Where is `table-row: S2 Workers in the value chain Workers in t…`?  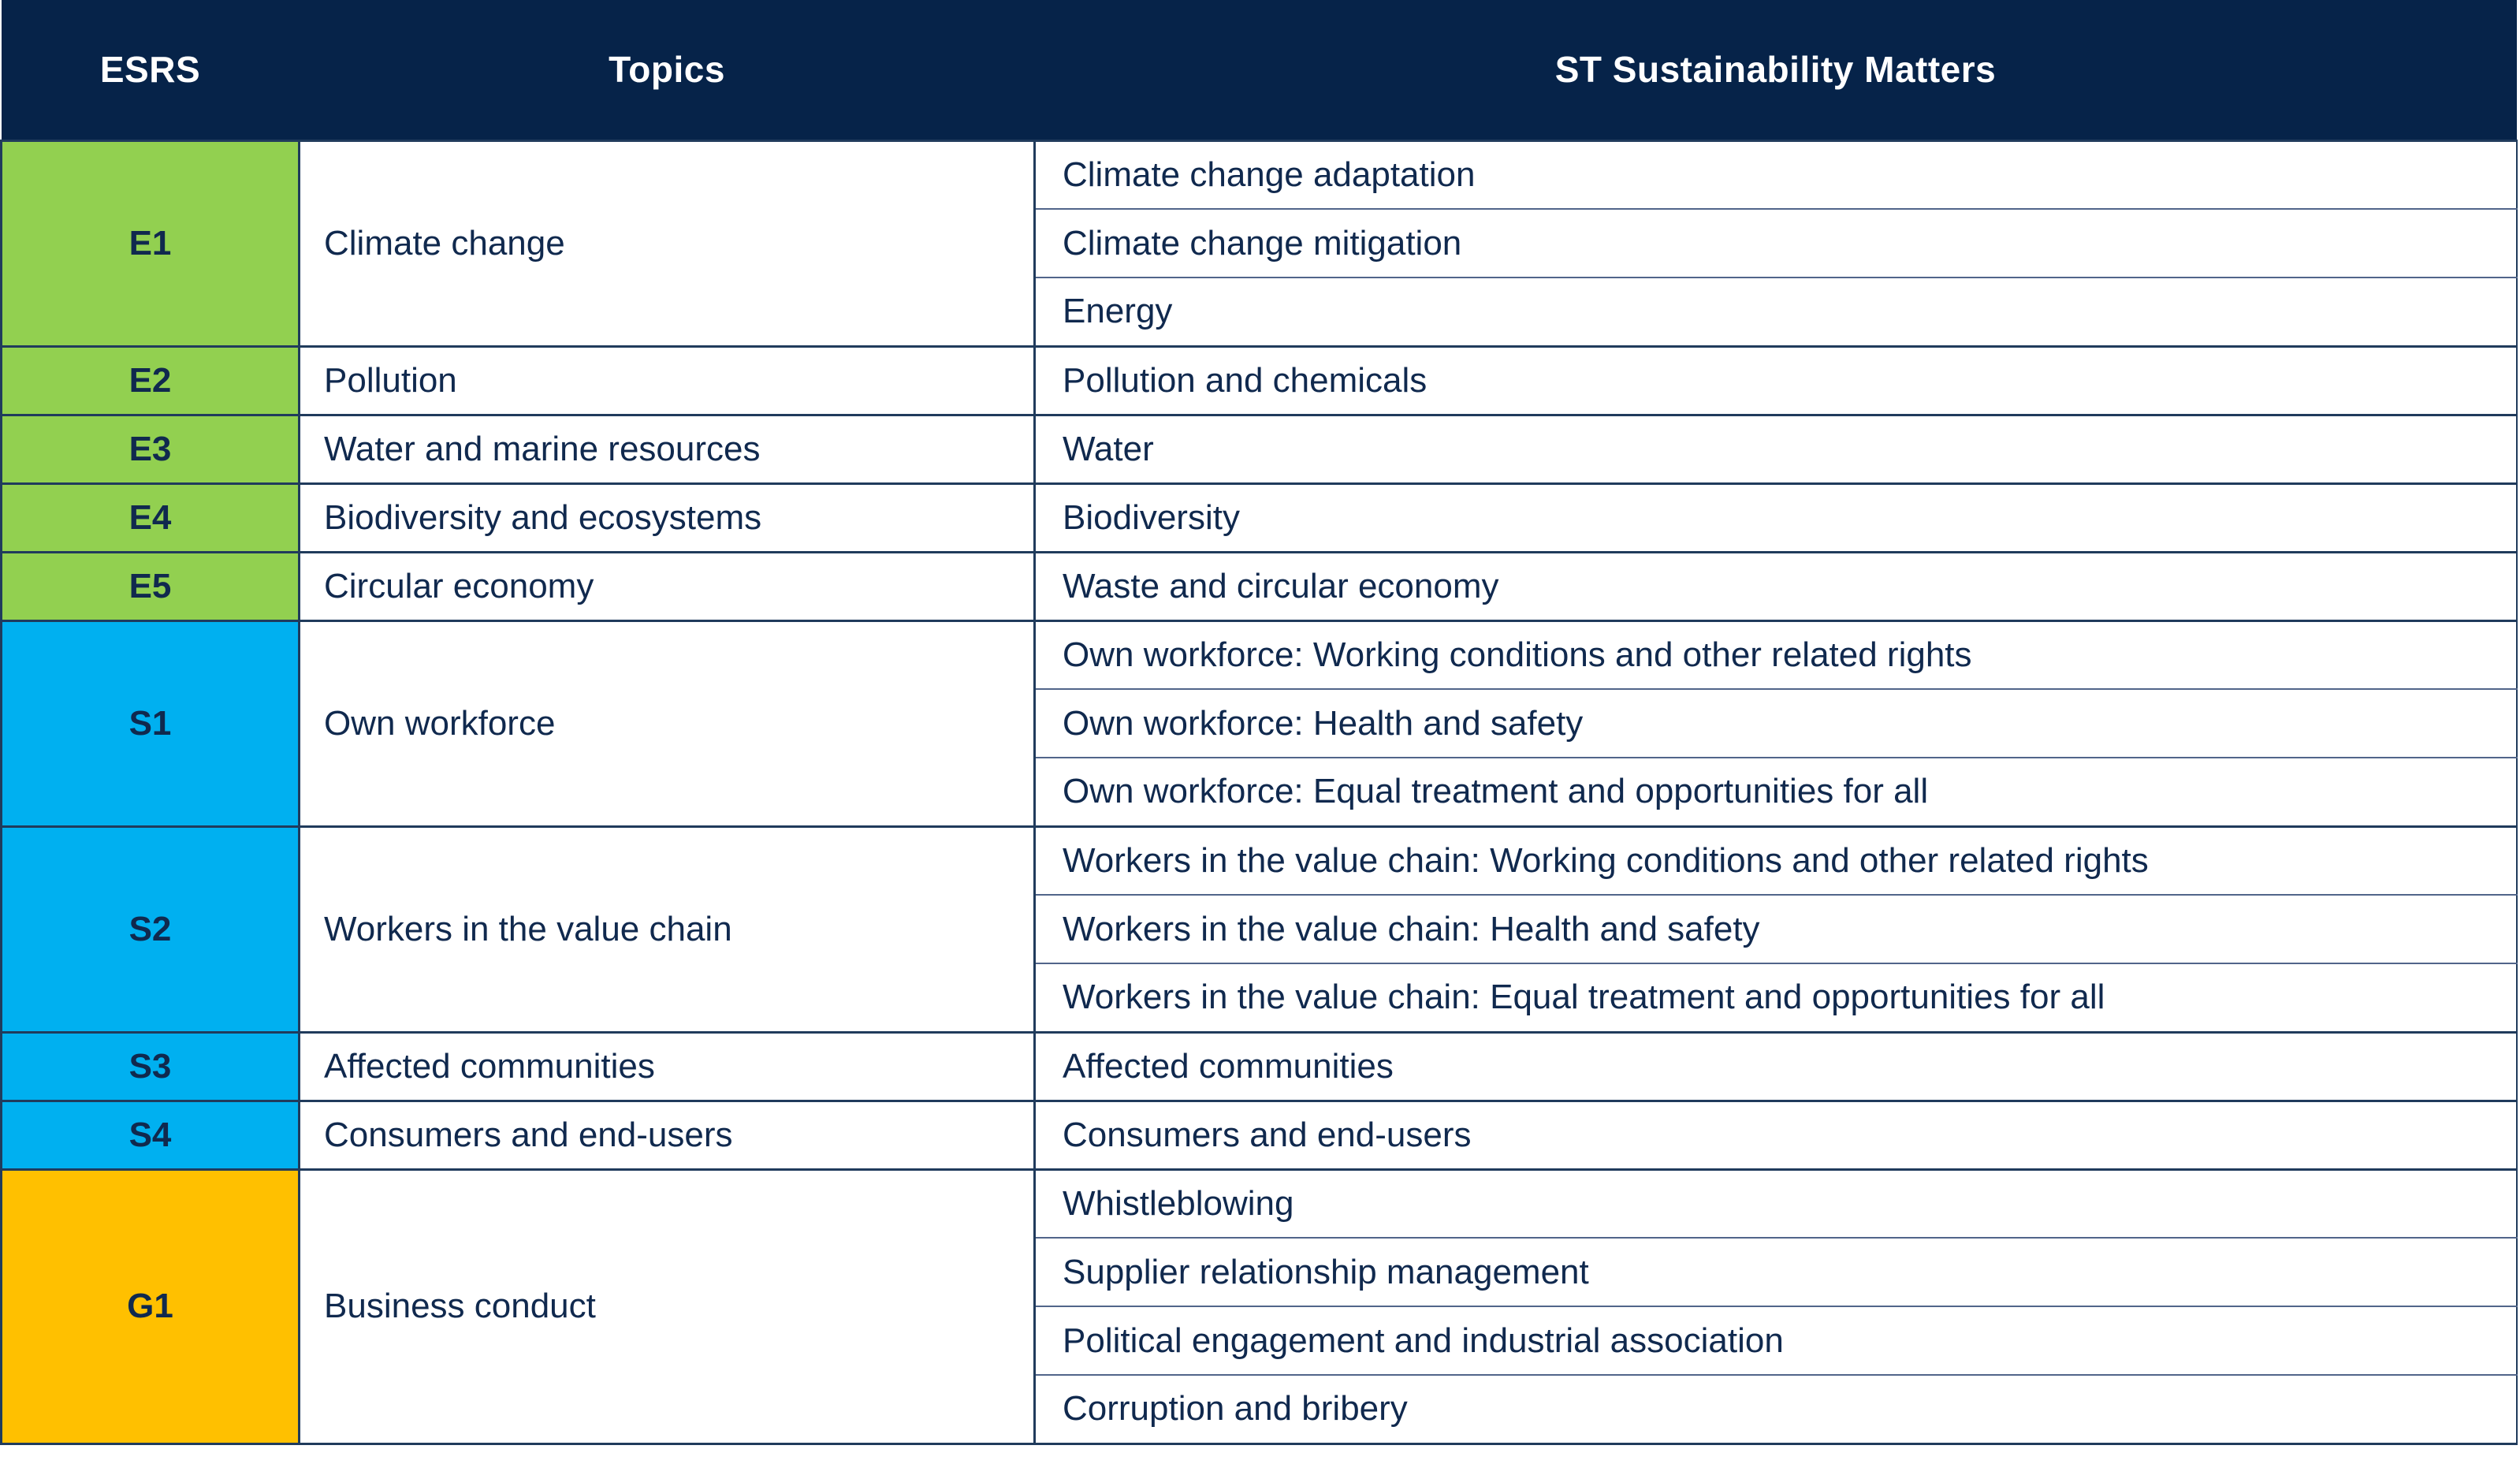
table-row: S2 Workers in the value chain Workers in t… is located at coordinates (1259, 929).